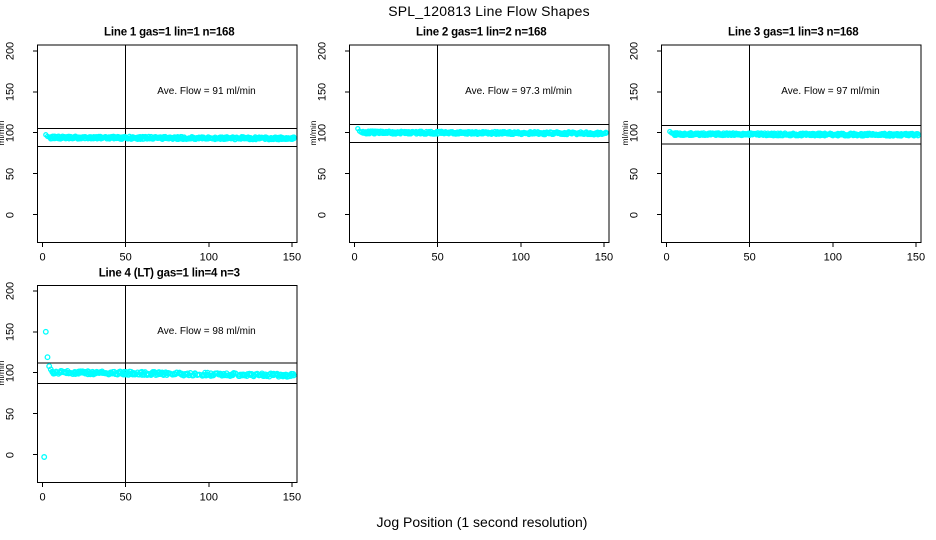  I want to click on panel-line2-plot, so click(477, 145).